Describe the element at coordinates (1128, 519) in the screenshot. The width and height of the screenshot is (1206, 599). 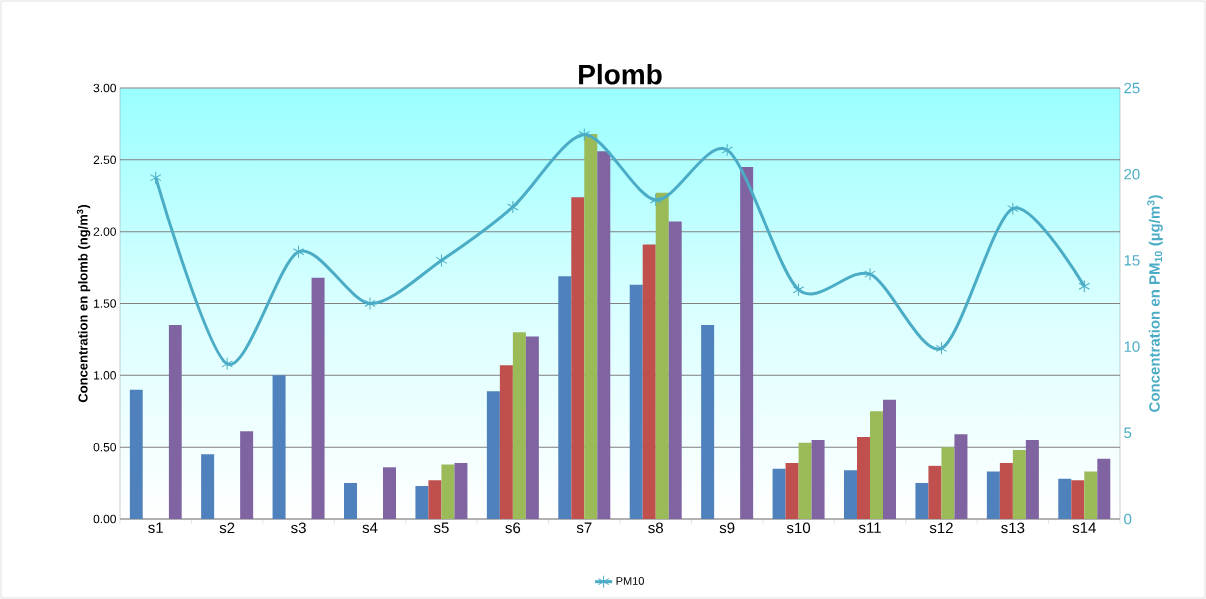
I see `y2-tick-label: 0` at that location.